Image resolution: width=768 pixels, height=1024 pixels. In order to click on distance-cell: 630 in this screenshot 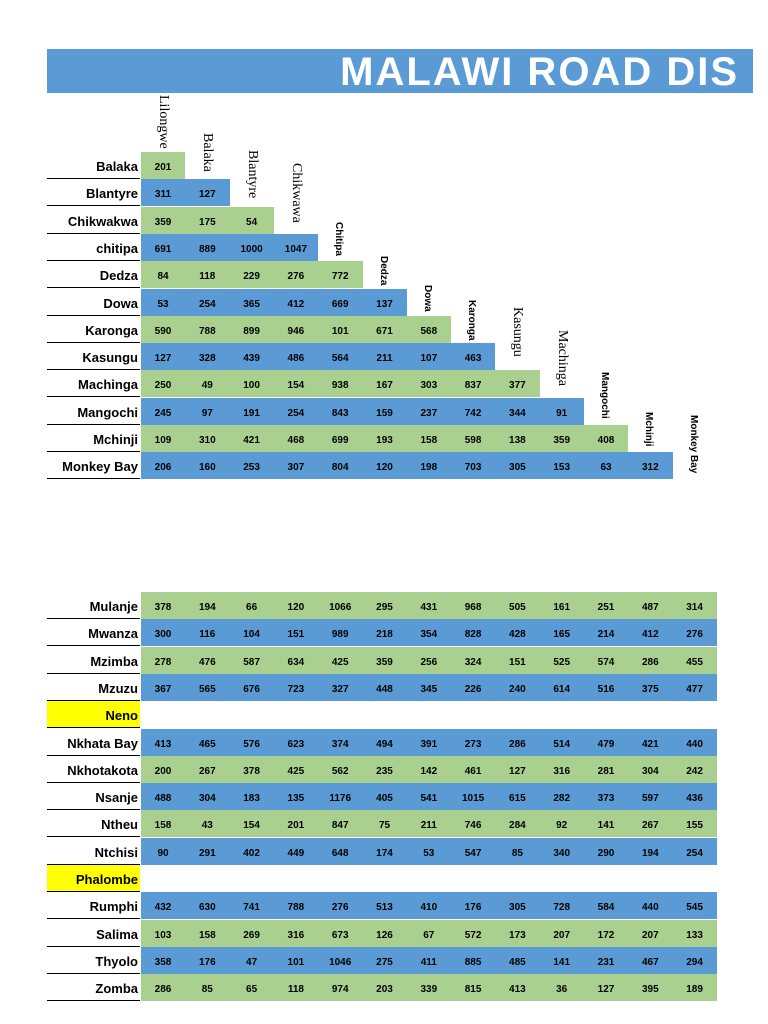, I will do `click(207, 908)`.